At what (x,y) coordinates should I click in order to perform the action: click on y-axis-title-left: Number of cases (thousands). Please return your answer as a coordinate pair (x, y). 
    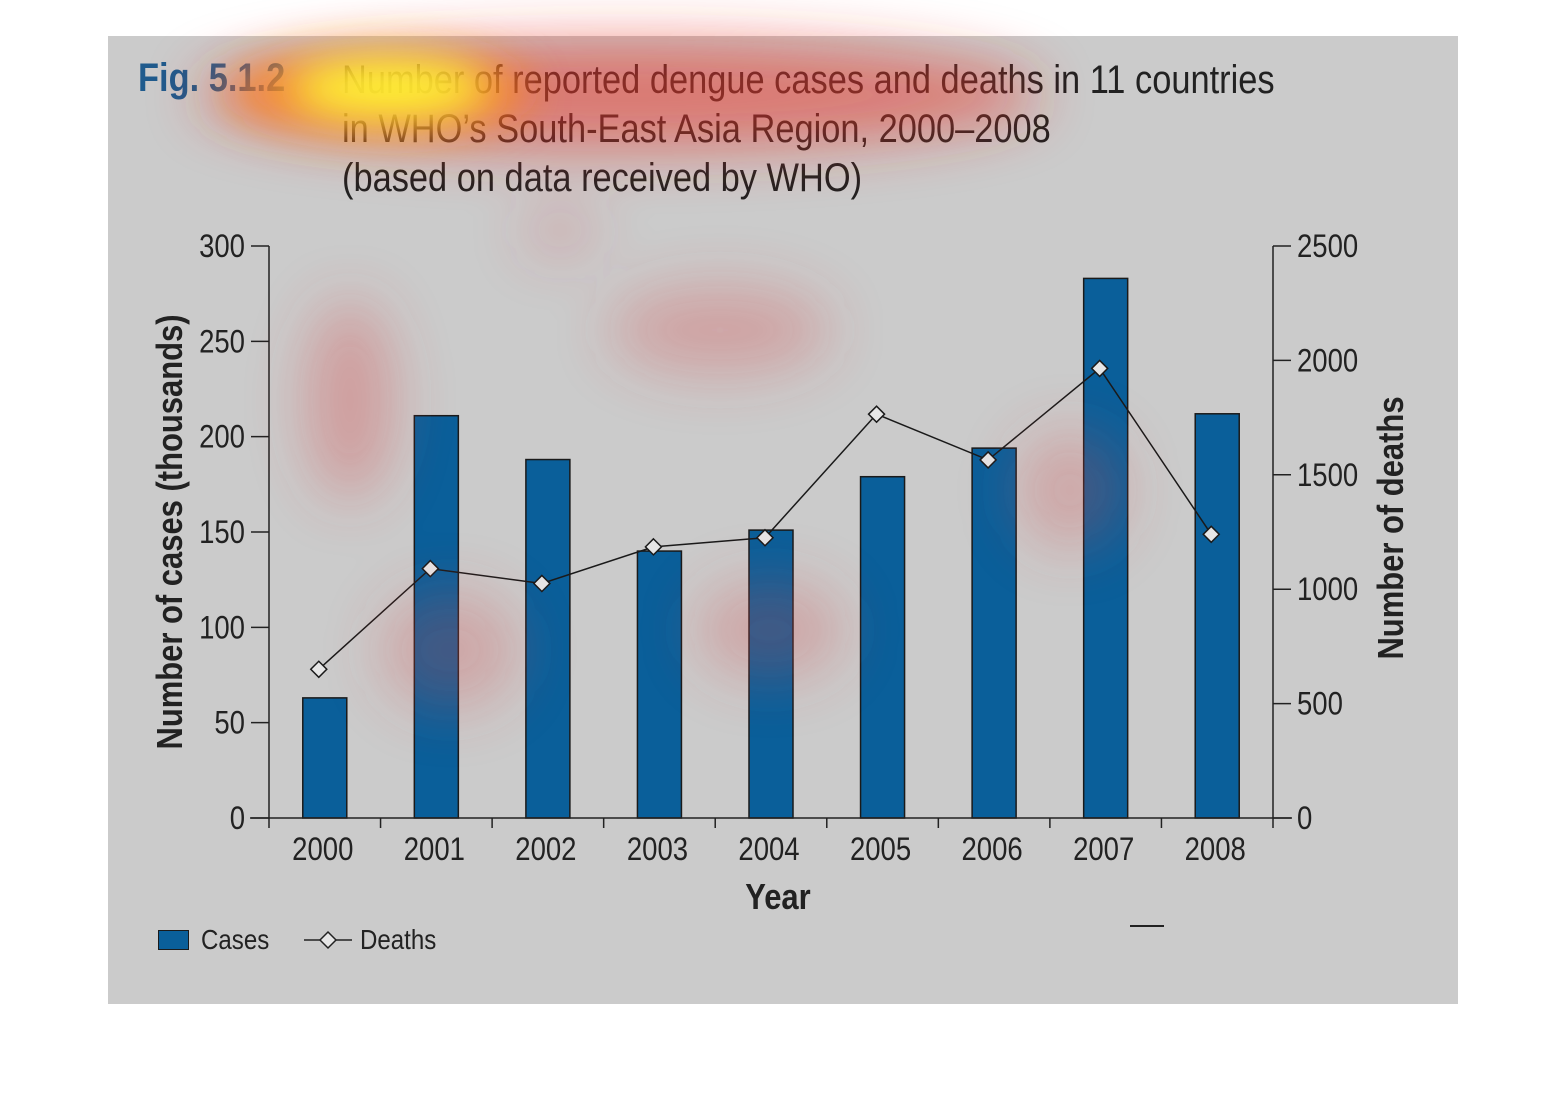
    Looking at the image, I should click on (171, 531).